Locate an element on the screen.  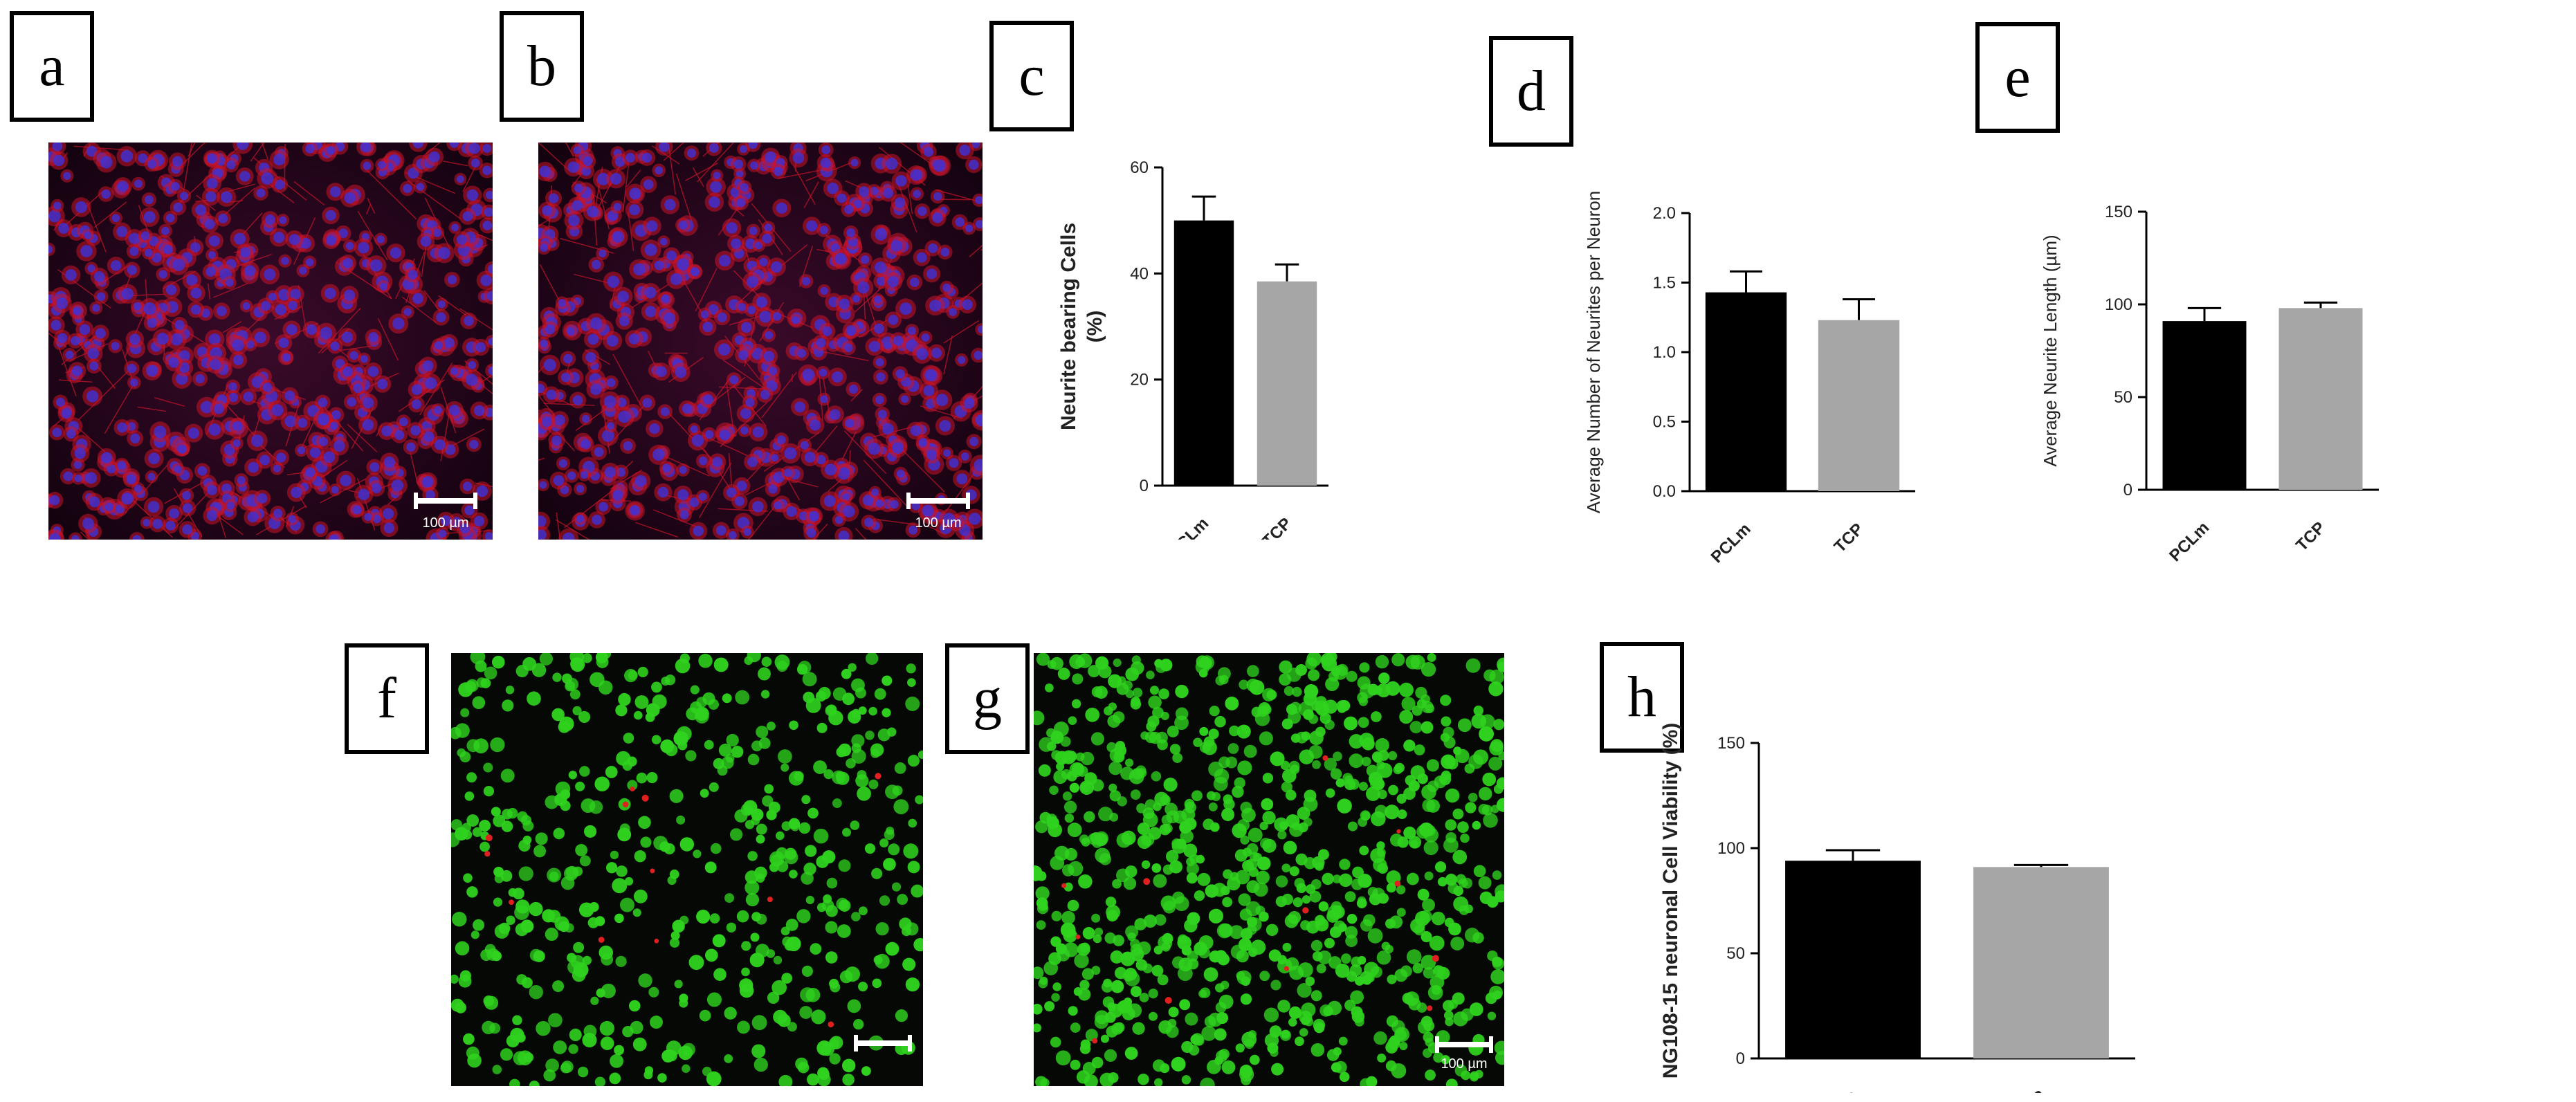
y-tick-label: 60 is located at coordinates (1139, 167).